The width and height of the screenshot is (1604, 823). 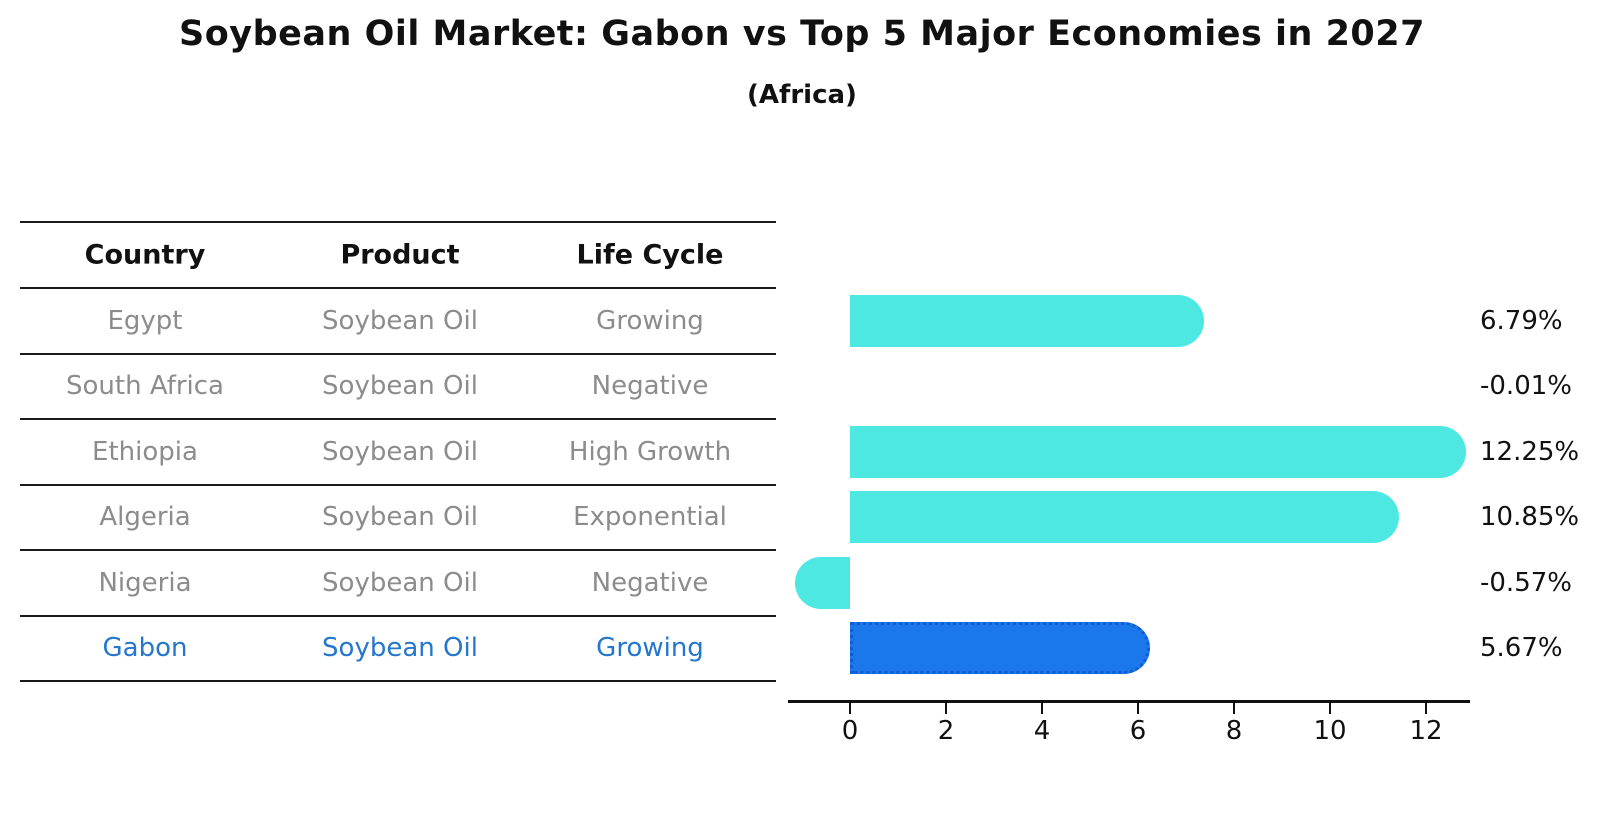 What do you see at coordinates (1042, 731) in the screenshot?
I see `x-axis-tick-label: 4` at bounding box center [1042, 731].